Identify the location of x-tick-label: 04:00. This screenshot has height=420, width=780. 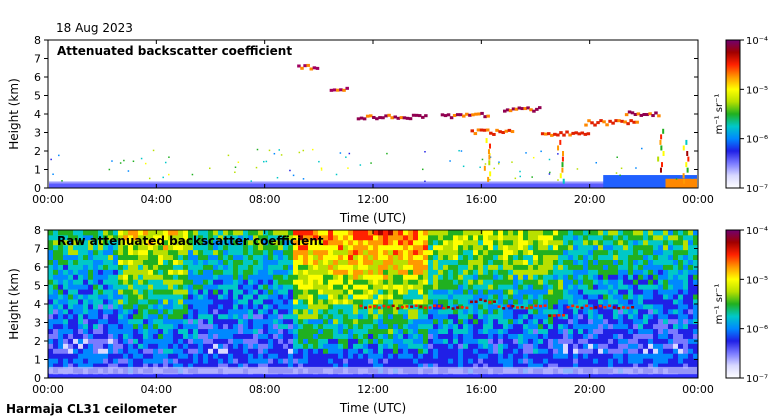
(156, 389).